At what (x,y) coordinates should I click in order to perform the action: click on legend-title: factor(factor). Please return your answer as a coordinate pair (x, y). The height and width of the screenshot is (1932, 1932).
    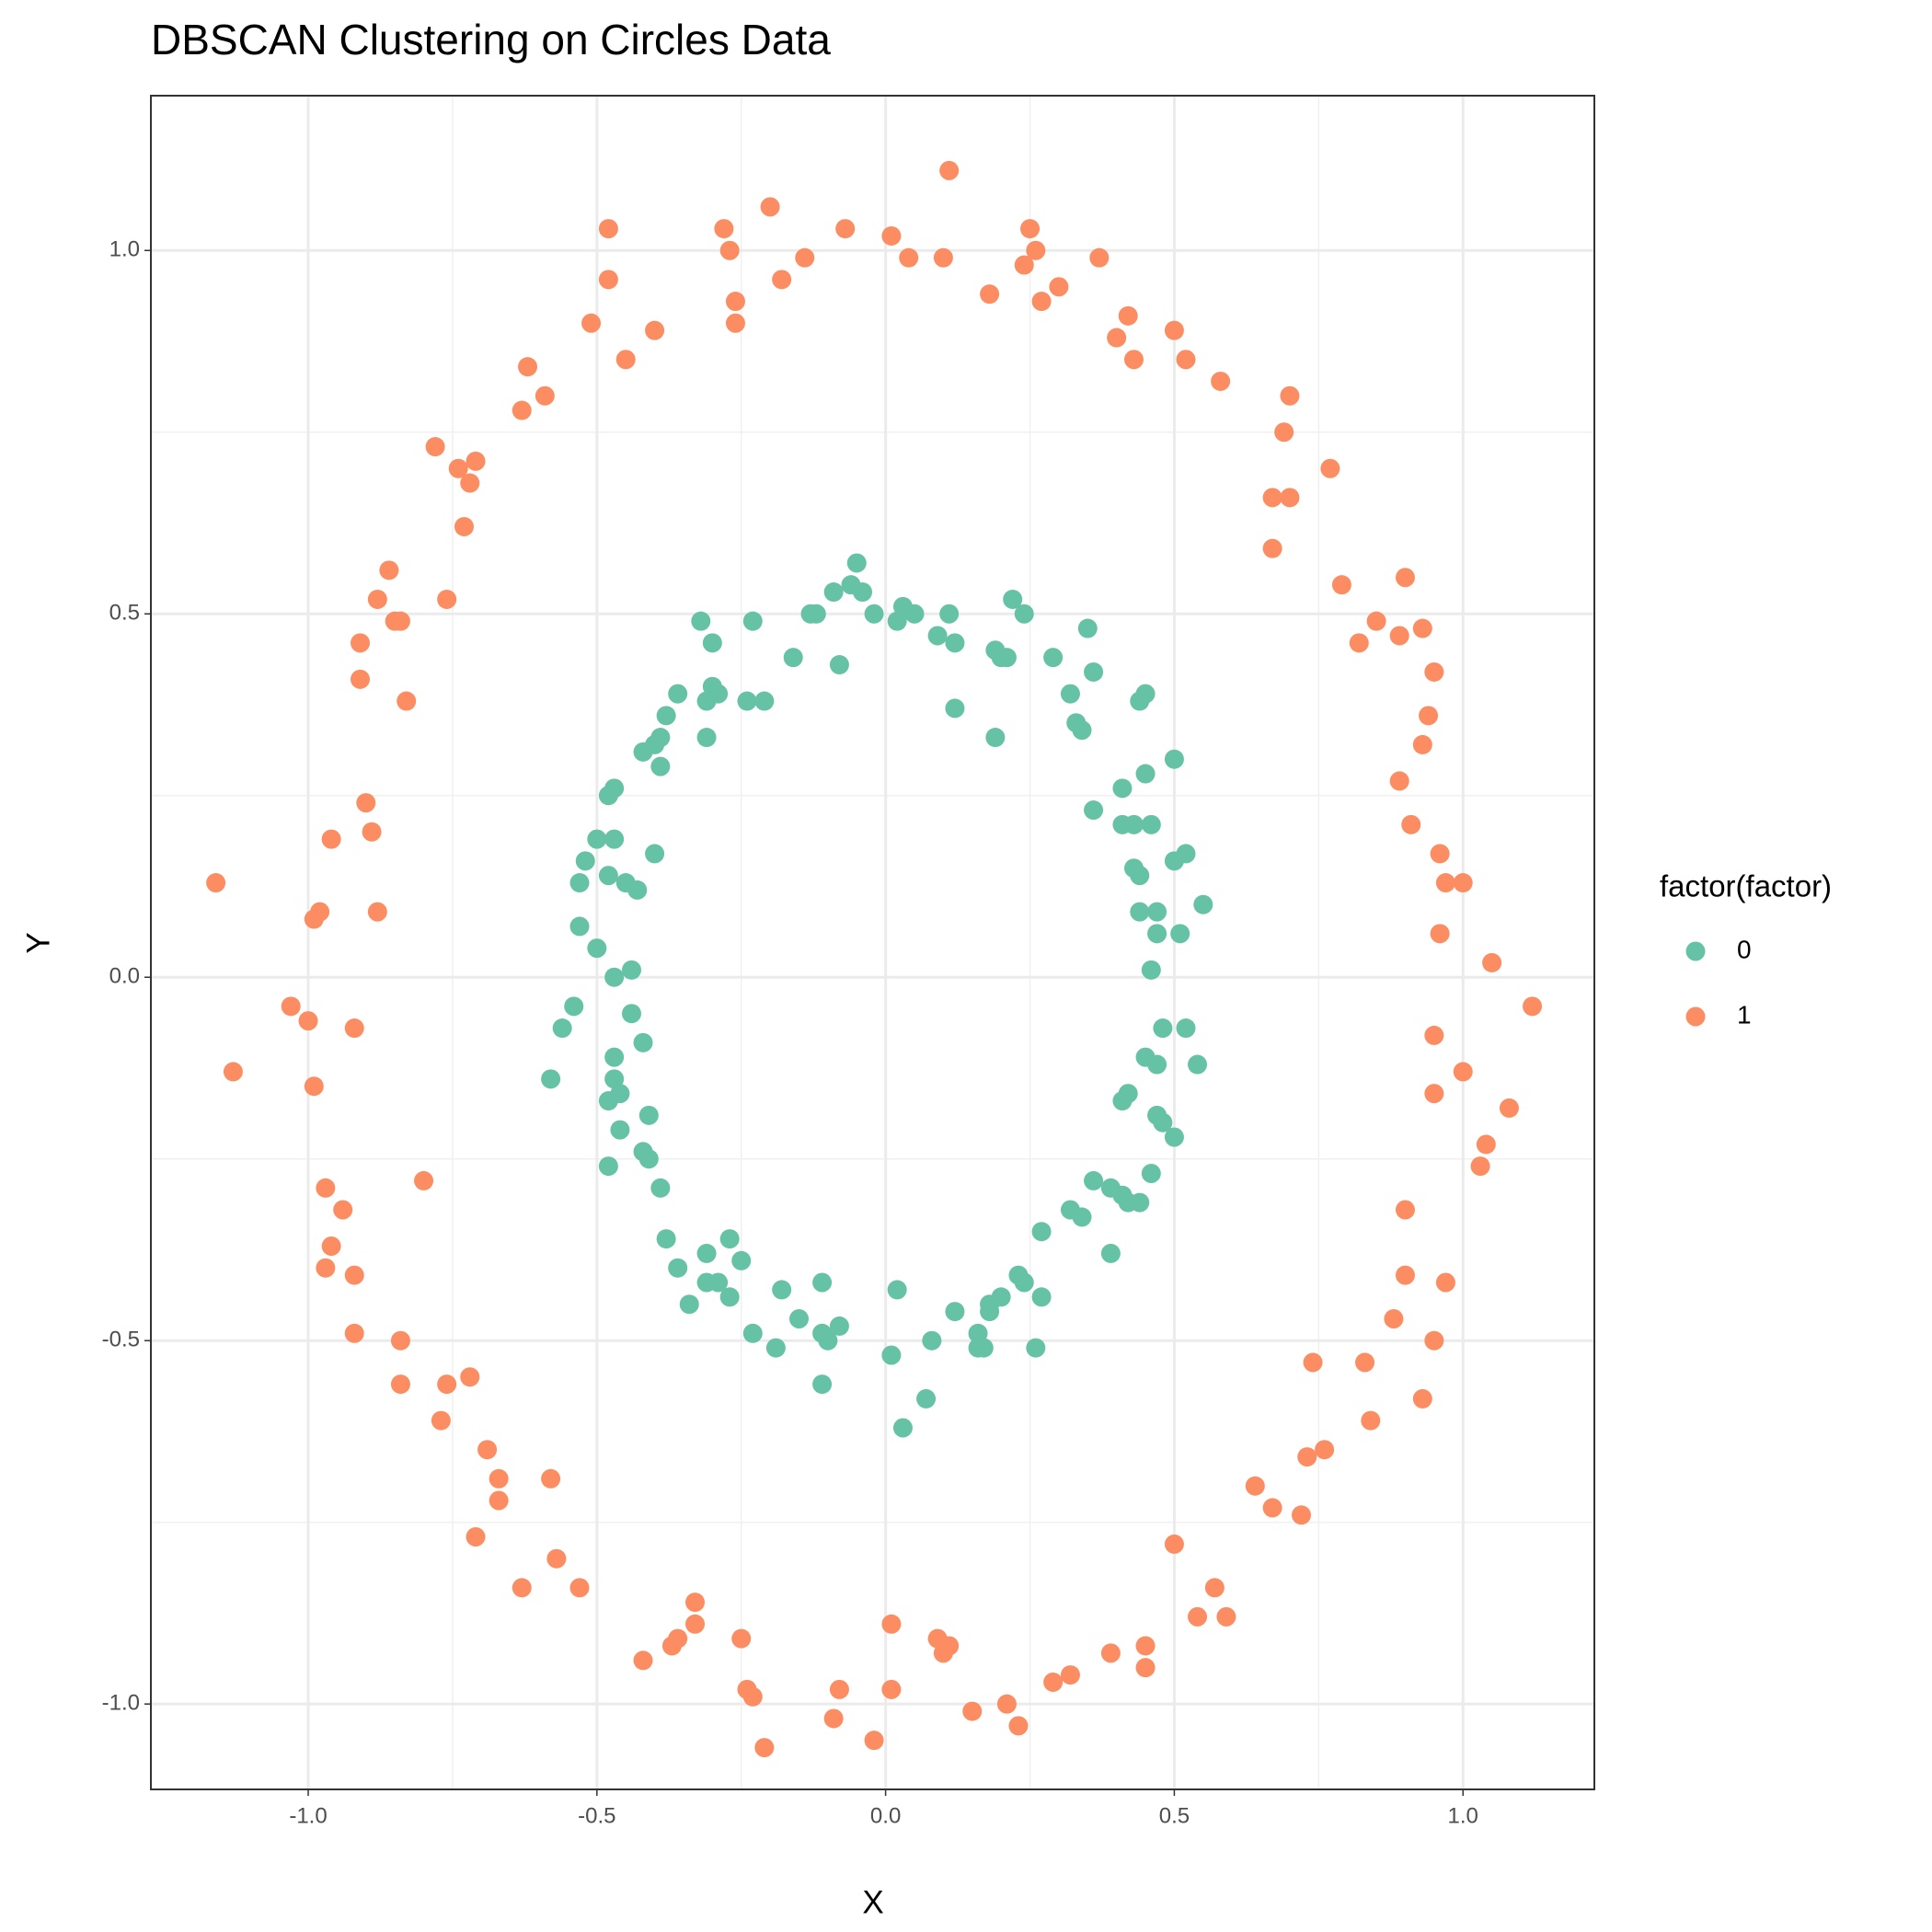
    Looking at the image, I should click on (1746, 886).